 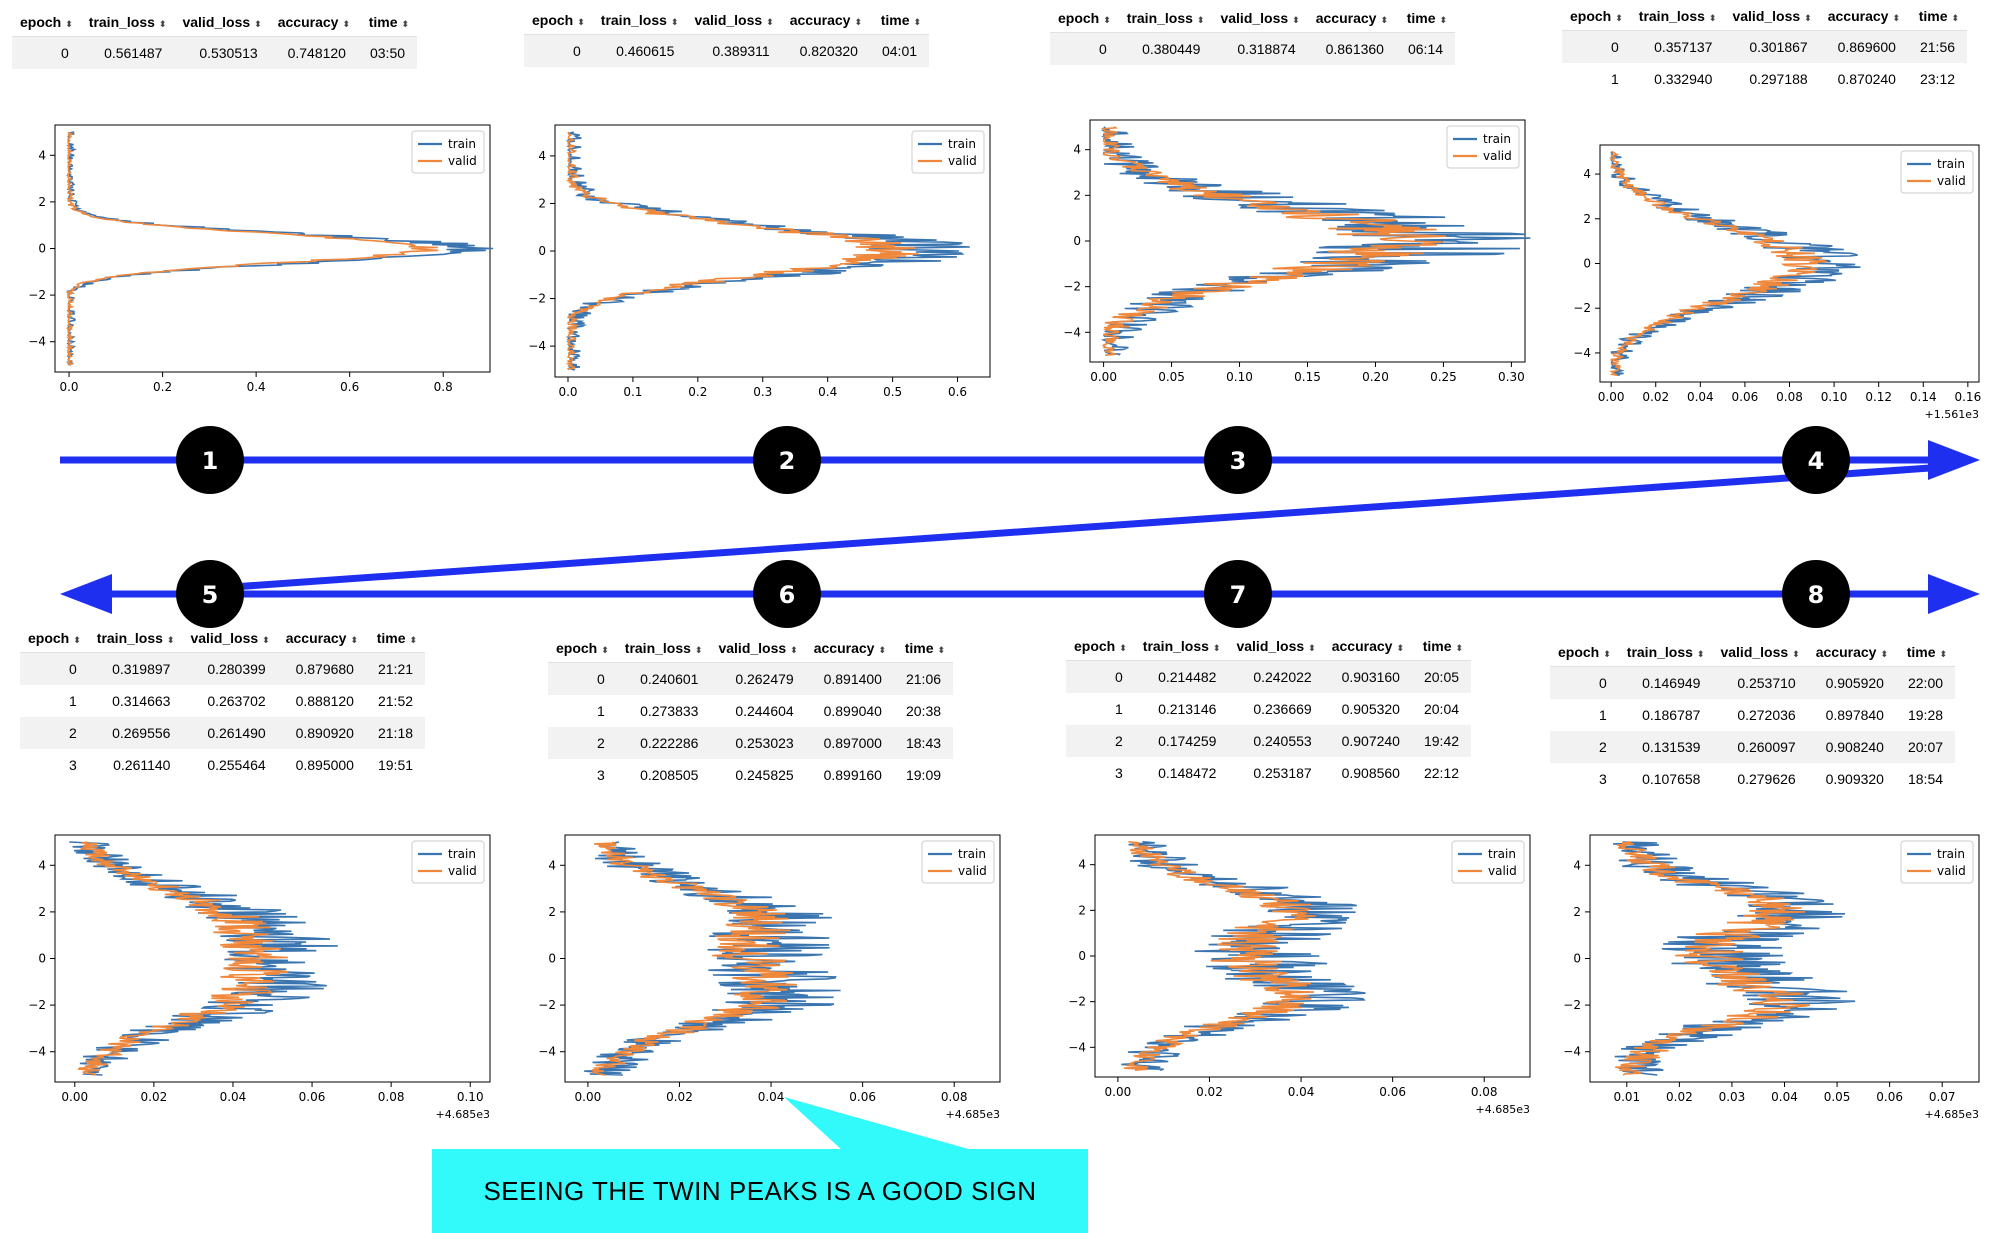 I want to click on arrow-left, so click(x=180, y=594).